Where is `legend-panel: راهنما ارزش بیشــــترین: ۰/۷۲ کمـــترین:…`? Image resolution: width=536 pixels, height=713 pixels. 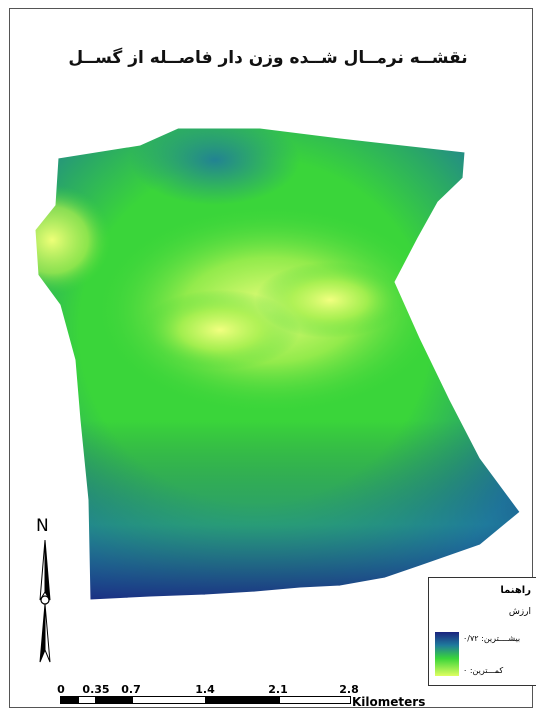 legend-panel: راهنما ارزش بیشــــترین: ۰/۷۲ کمـــترین:… is located at coordinates (482, 631).